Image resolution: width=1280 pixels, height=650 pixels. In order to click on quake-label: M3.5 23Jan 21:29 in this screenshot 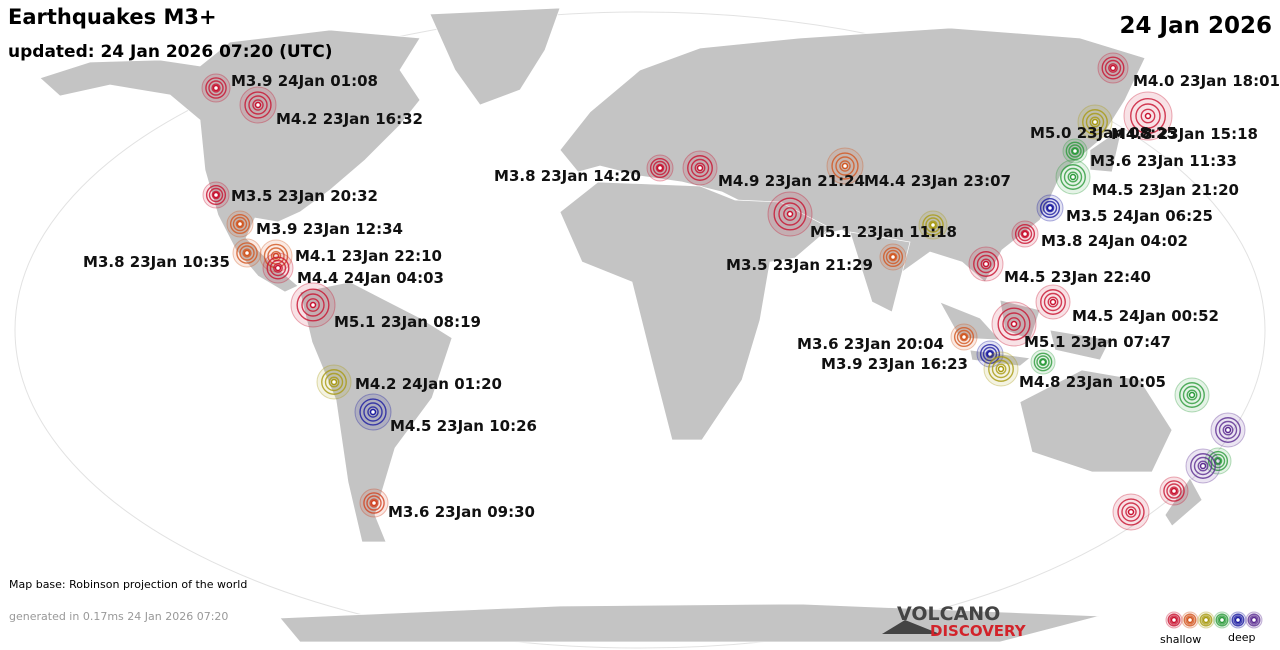, I will do `click(799, 265)`.